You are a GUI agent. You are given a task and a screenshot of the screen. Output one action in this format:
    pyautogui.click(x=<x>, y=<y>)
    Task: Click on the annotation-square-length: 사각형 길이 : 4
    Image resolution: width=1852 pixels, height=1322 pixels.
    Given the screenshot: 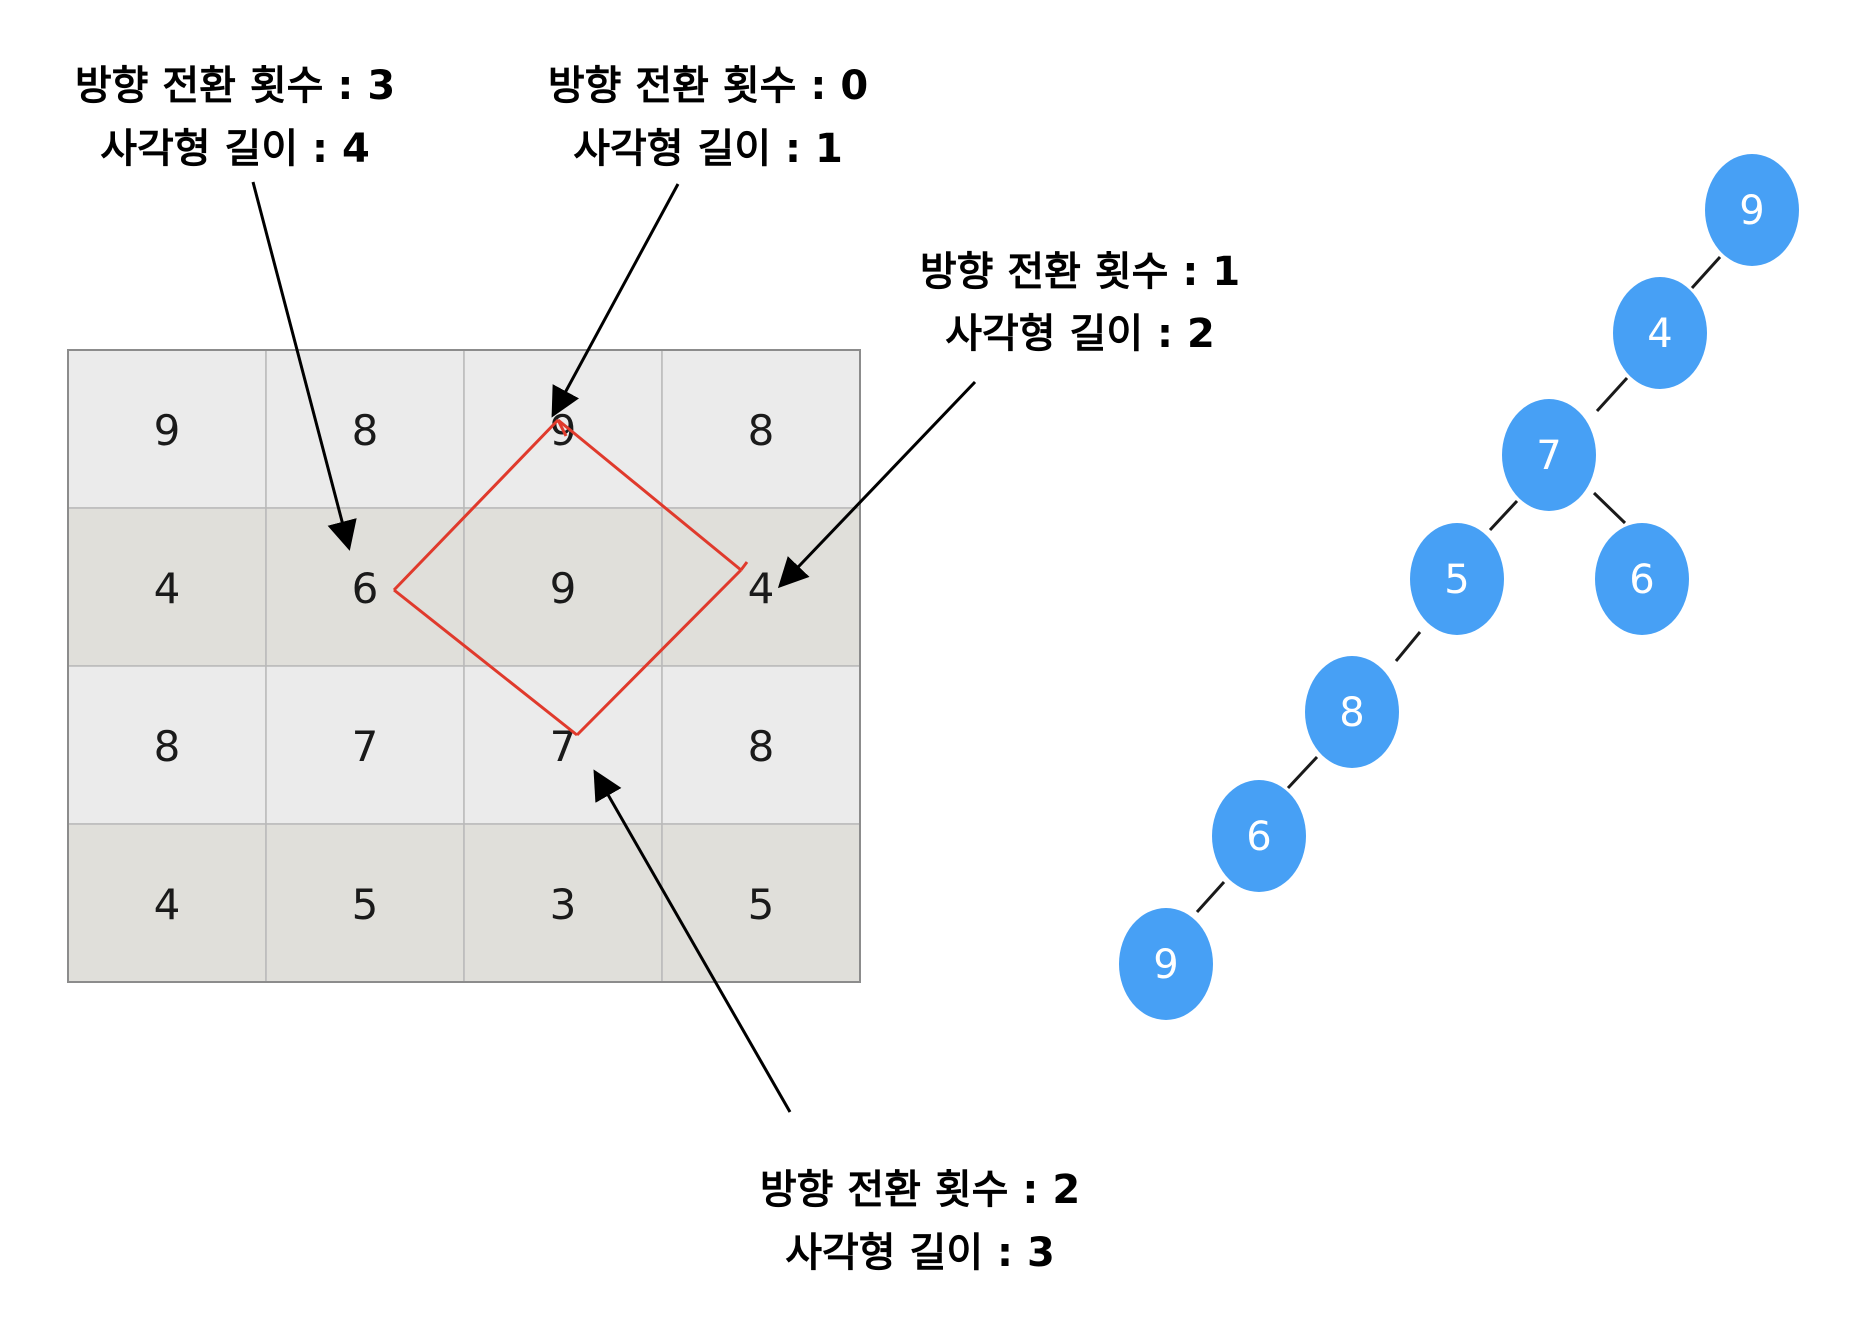 What is the action you would take?
    pyautogui.click(x=235, y=149)
    